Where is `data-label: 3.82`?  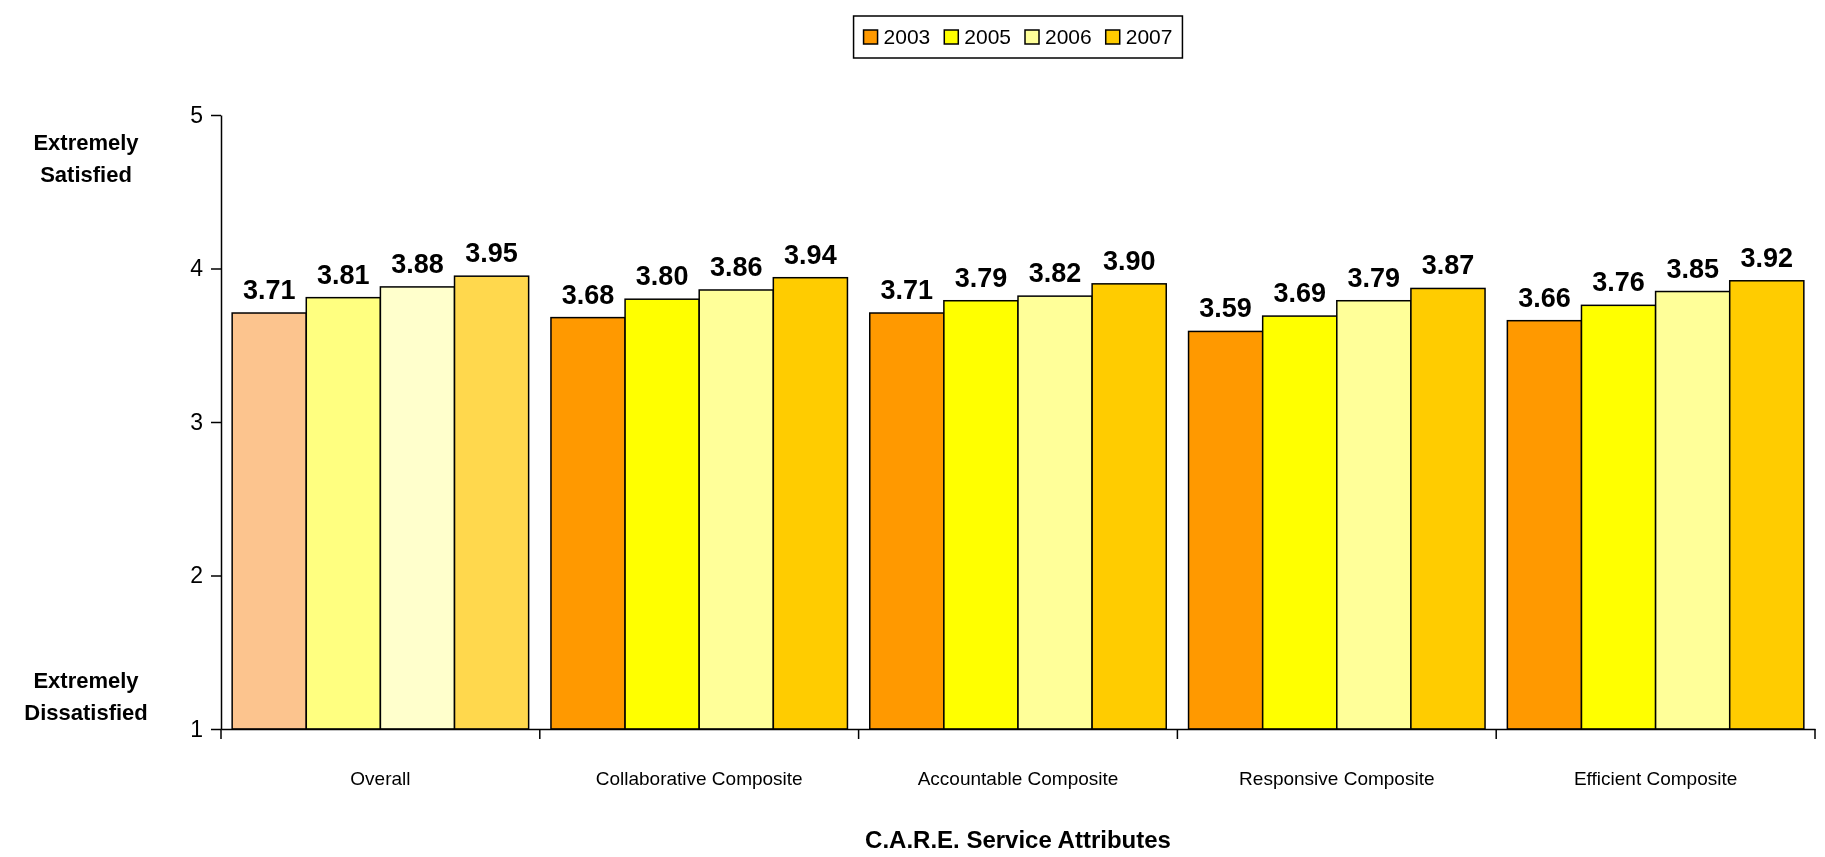
data-label: 3.82 is located at coordinates (1055, 273).